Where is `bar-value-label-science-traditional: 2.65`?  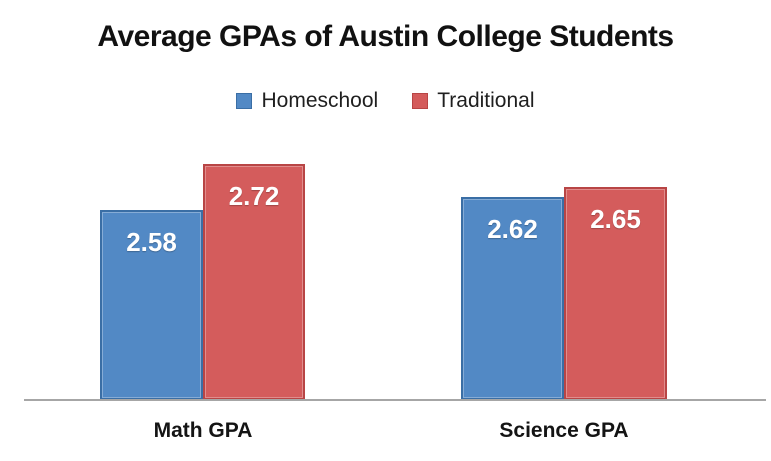
bar-value-label-science-traditional: 2.65 is located at coordinates (615, 219).